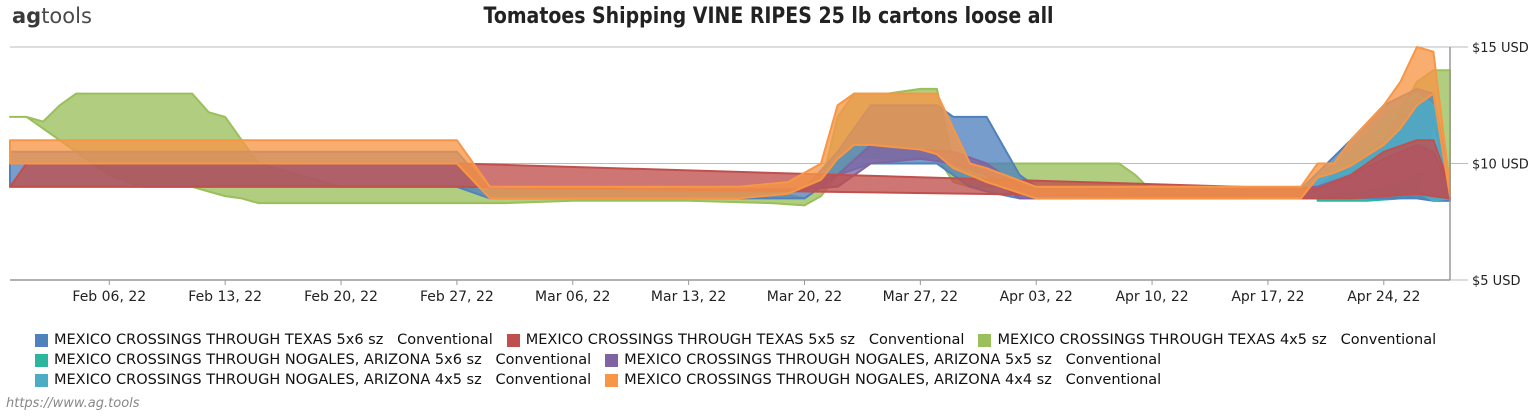 This screenshot has width=1537, height=419. What do you see at coordinates (1151, 297) in the screenshot?
I see `x-tick-label: Apr 10, 22` at bounding box center [1151, 297].